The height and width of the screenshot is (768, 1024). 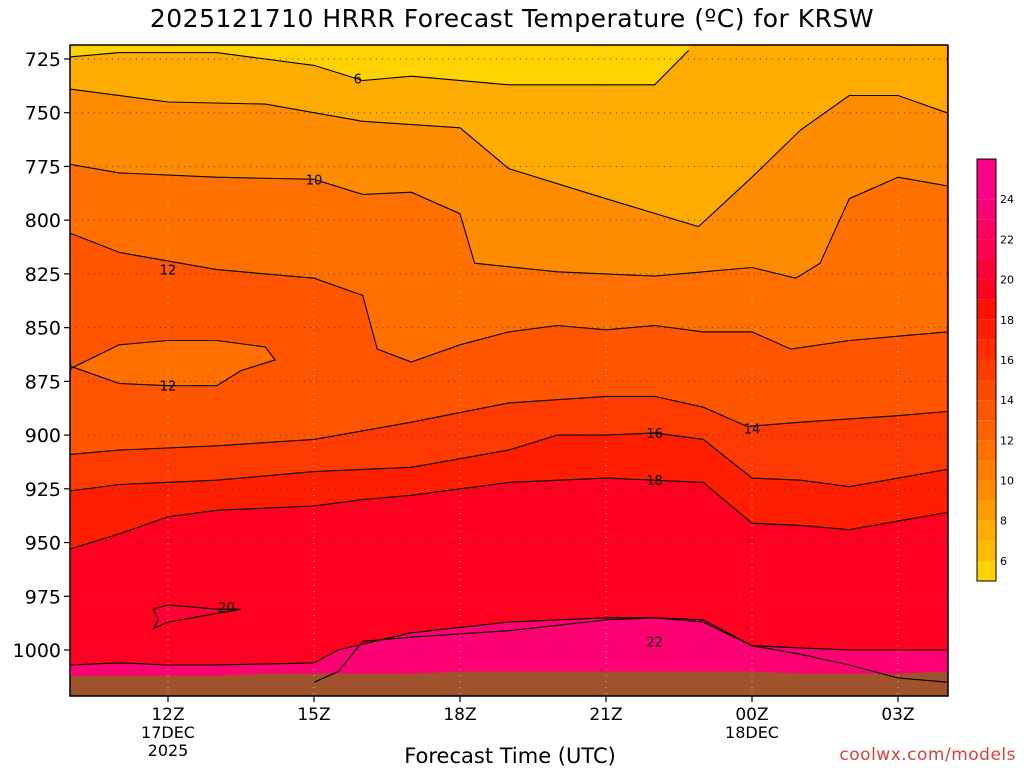 What do you see at coordinates (654, 481) in the screenshot?
I see `contour-label: 18` at bounding box center [654, 481].